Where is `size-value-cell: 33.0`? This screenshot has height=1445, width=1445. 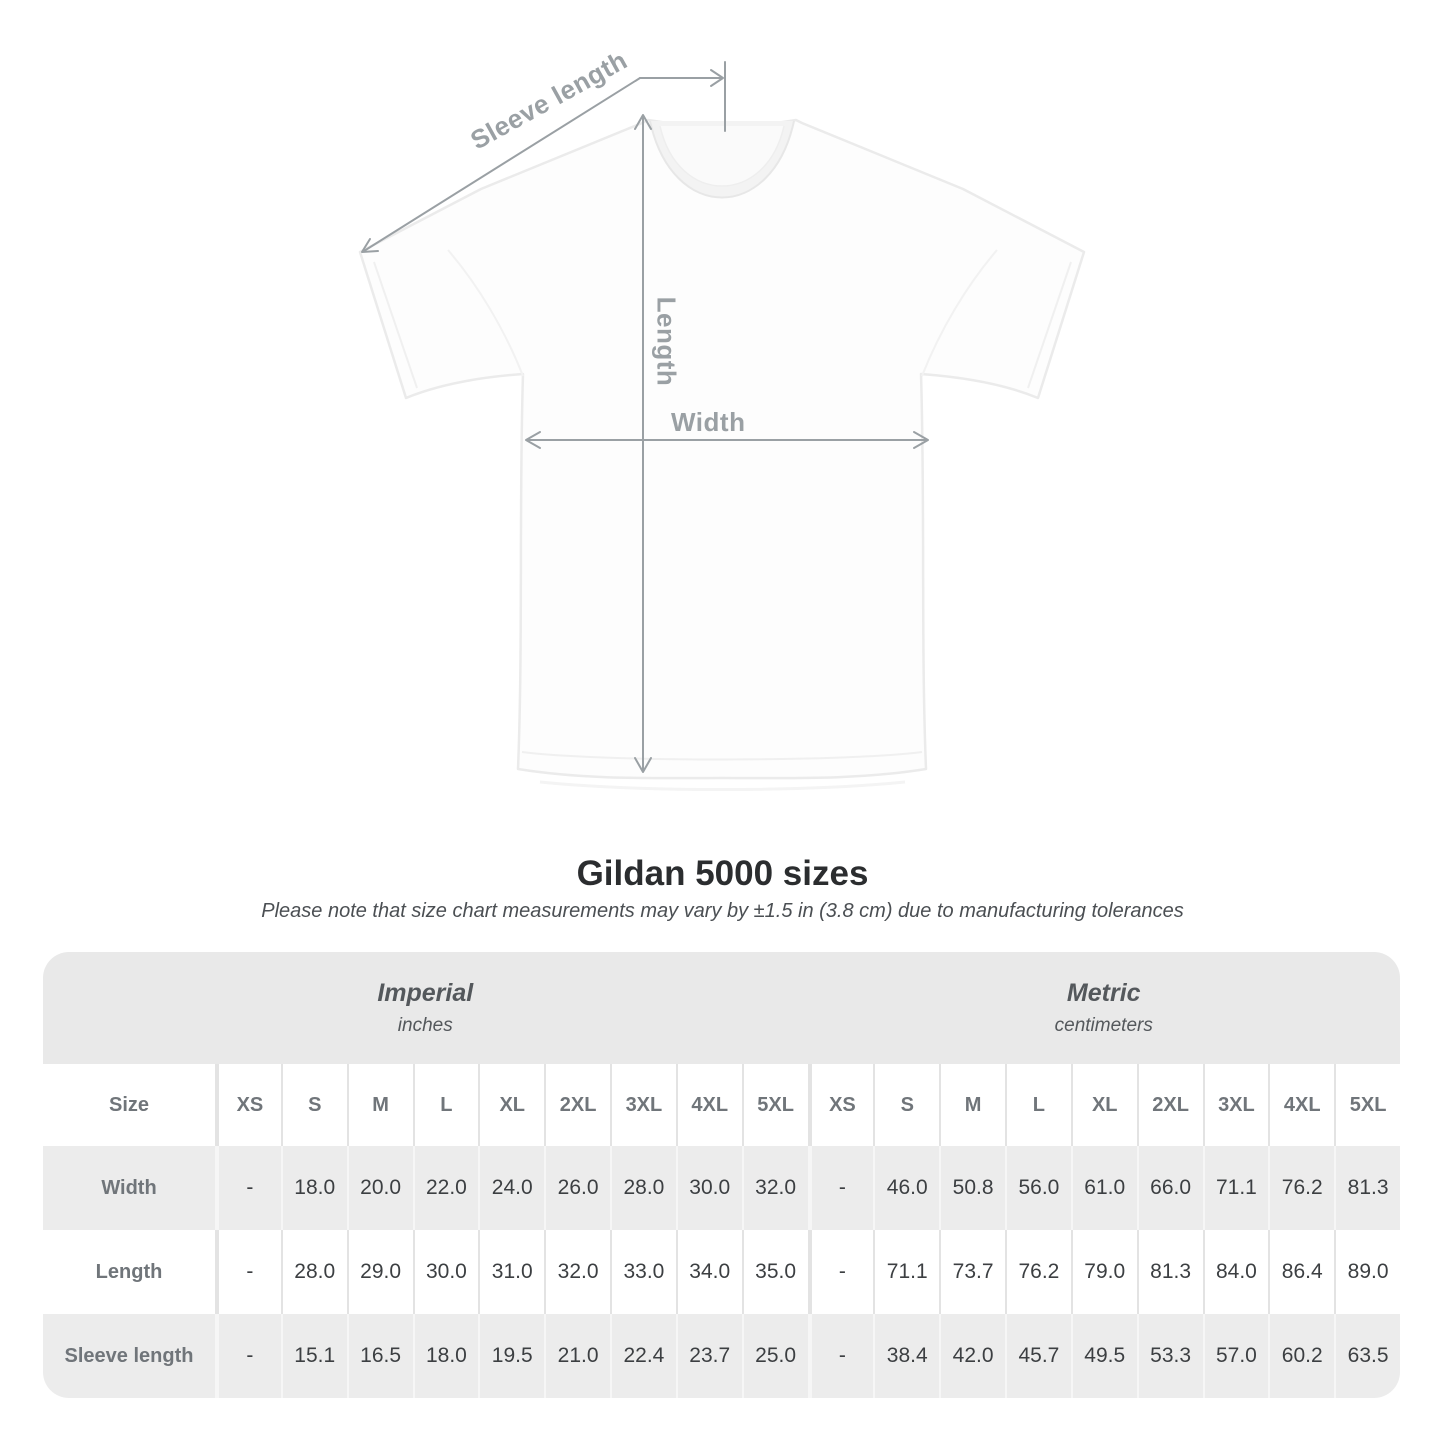 size-value-cell: 33.0 is located at coordinates (643, 1272).